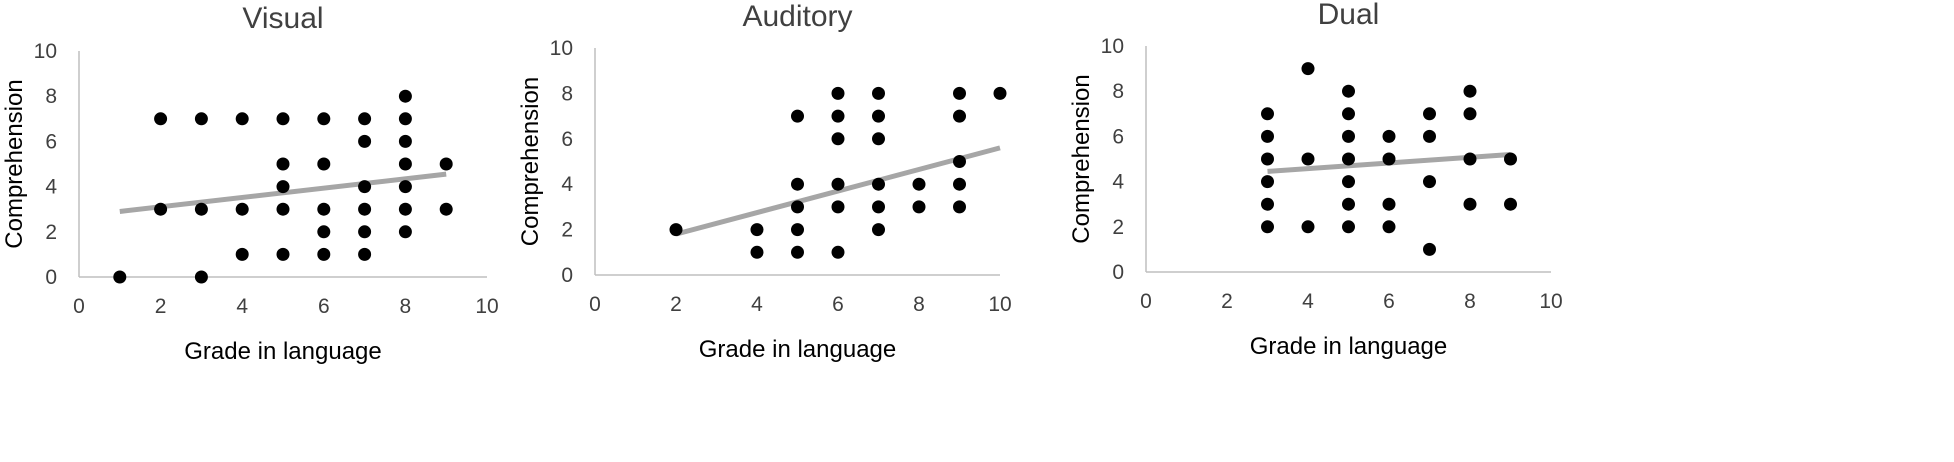  I want to click on chart-title: Visual, so click(282, 18).